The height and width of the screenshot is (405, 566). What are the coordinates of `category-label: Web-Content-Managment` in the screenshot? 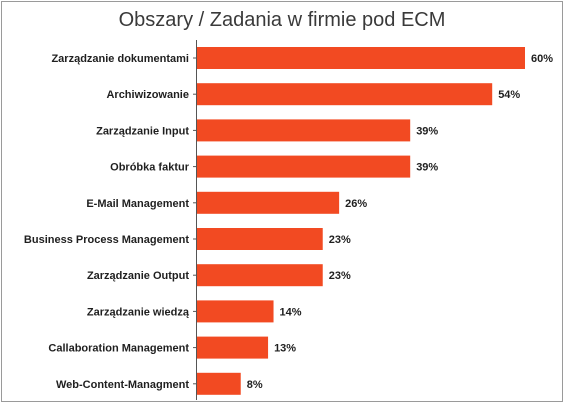 It's located at (122, 385).